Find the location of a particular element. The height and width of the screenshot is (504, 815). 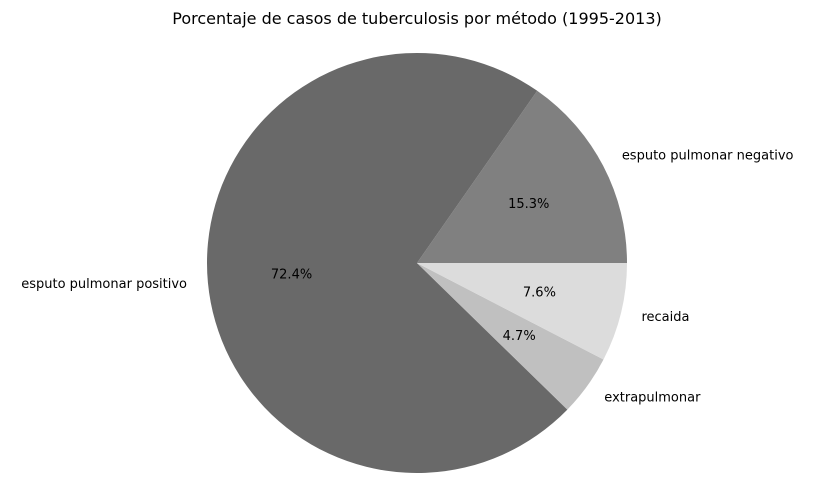

slice-label: esputo pulmonar negativo is located at coordinates (708, 156).